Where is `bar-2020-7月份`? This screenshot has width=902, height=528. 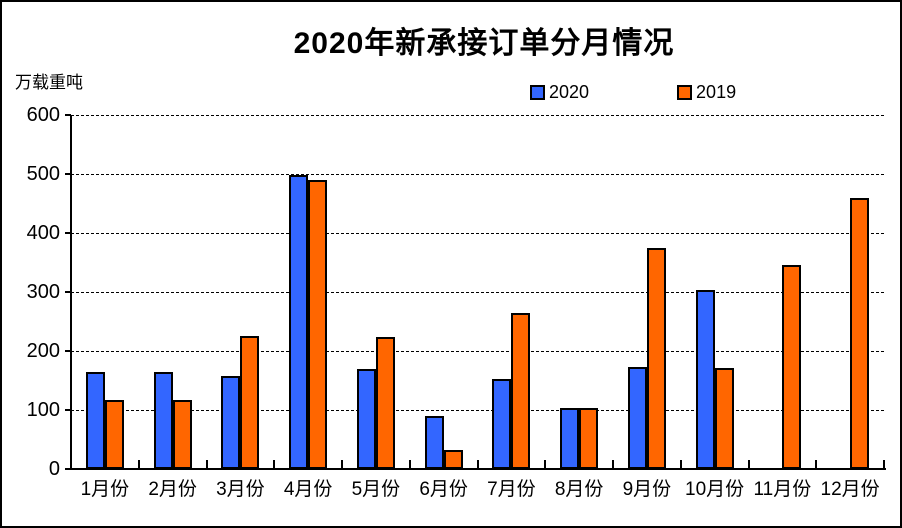
bar-2020-7月份 is located at coordinates (502, 424).